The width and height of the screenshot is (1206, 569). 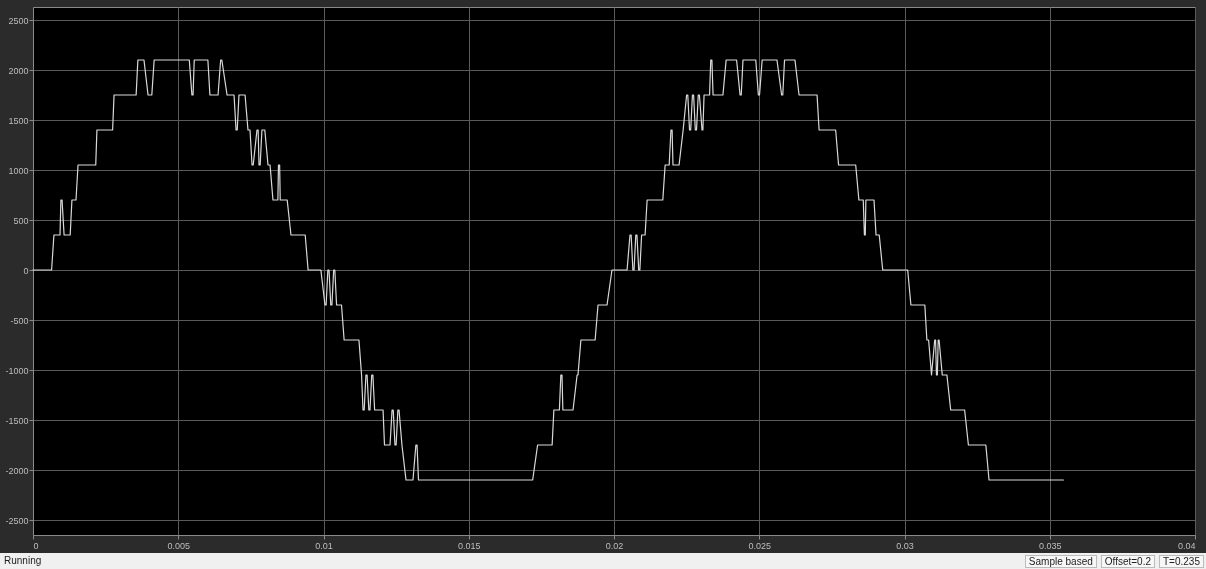 What do you see at coordinates (23, 560) in the screenshot?
I see `text: Running` at bounding box center [23, 560].